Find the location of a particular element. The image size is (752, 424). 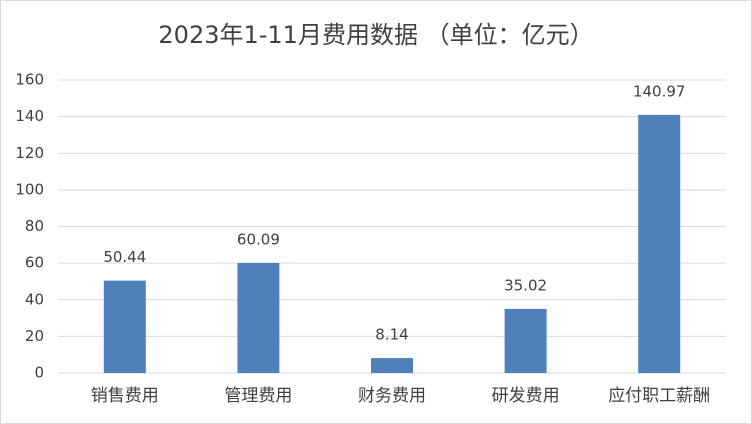

y-tick-label: 20 is located at coordinates (34, 336).